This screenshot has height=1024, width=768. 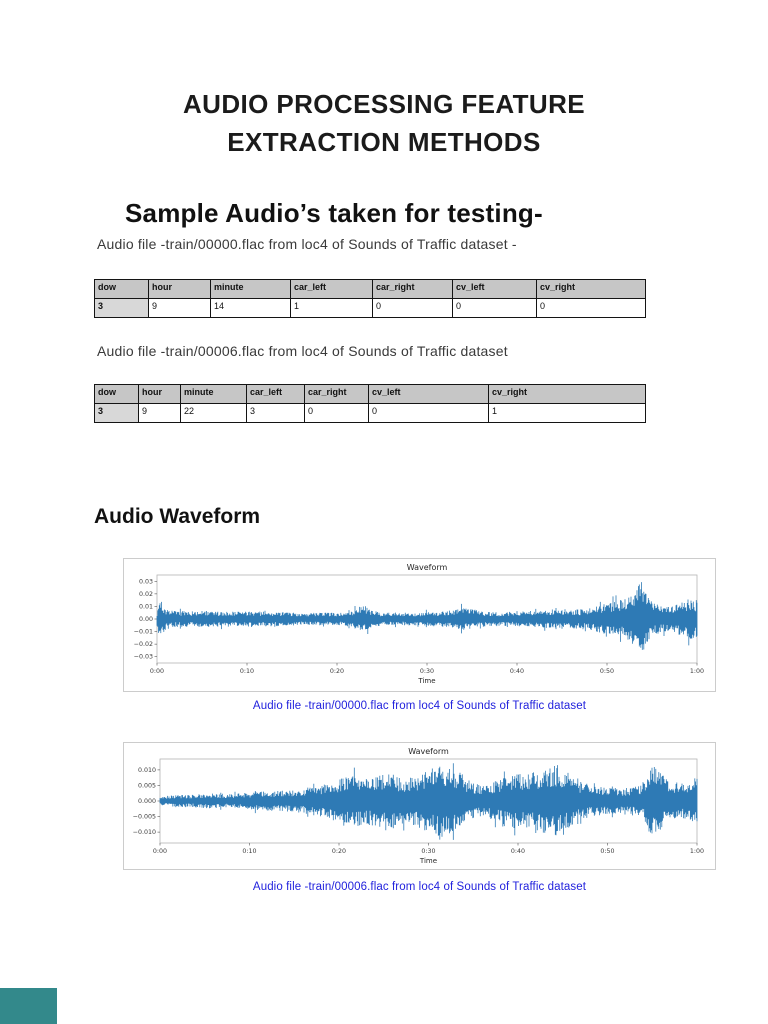 I want to click on svg-text: −0.01, so click(x=143, y=632).